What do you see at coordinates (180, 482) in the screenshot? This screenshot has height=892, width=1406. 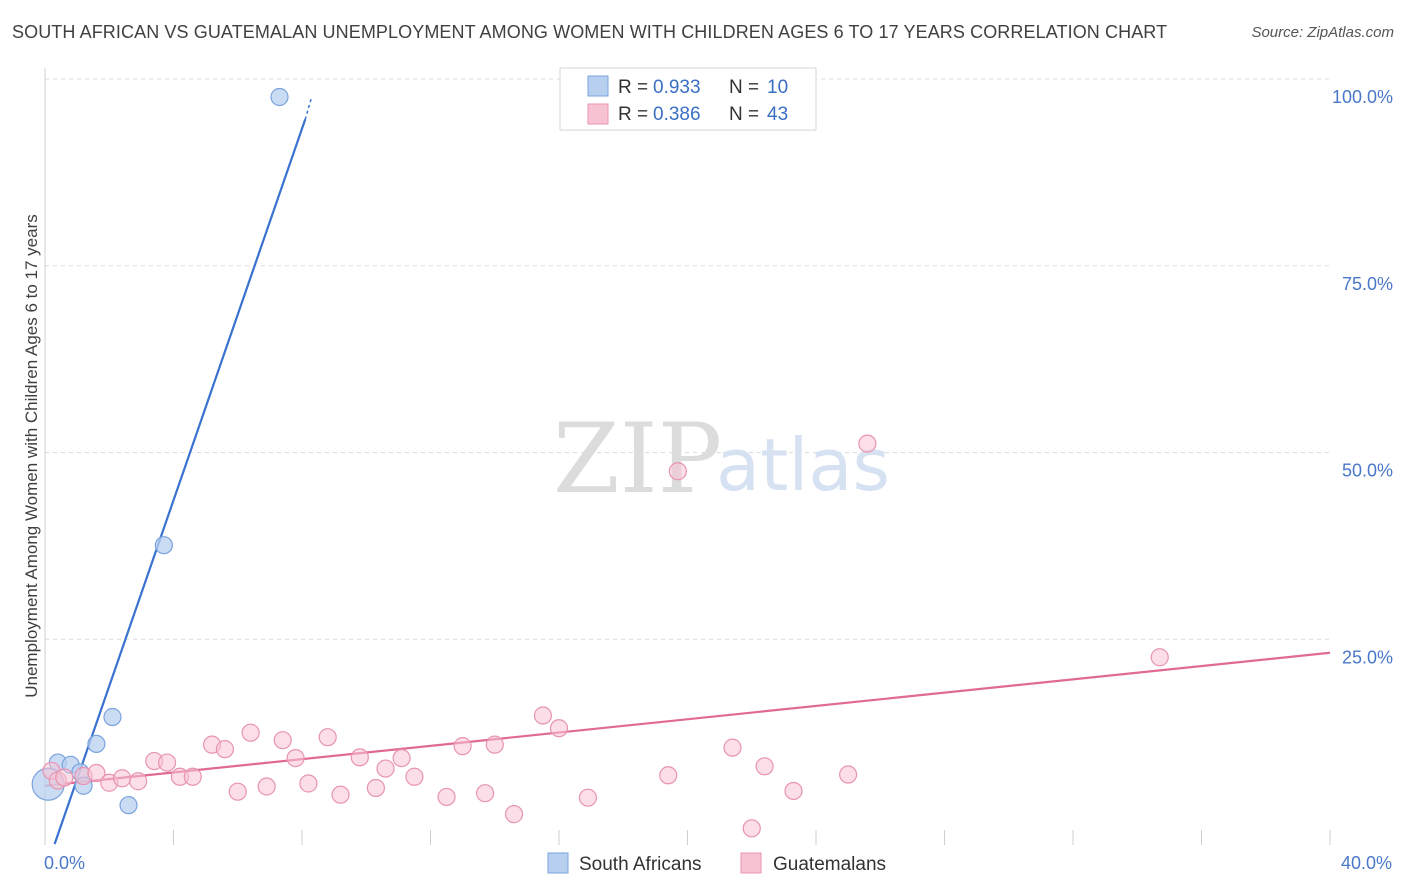 I see `trend-line-south-africans` at bounding box center [180, 482].